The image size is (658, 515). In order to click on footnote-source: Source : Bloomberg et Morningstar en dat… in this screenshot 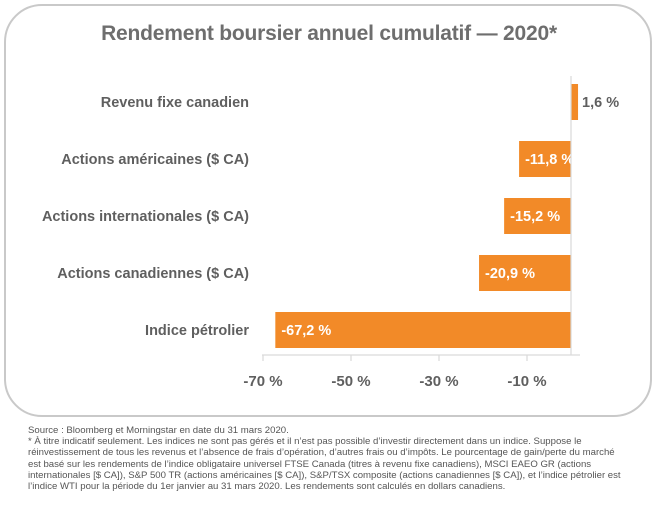, I will do `click(158, 430)`.